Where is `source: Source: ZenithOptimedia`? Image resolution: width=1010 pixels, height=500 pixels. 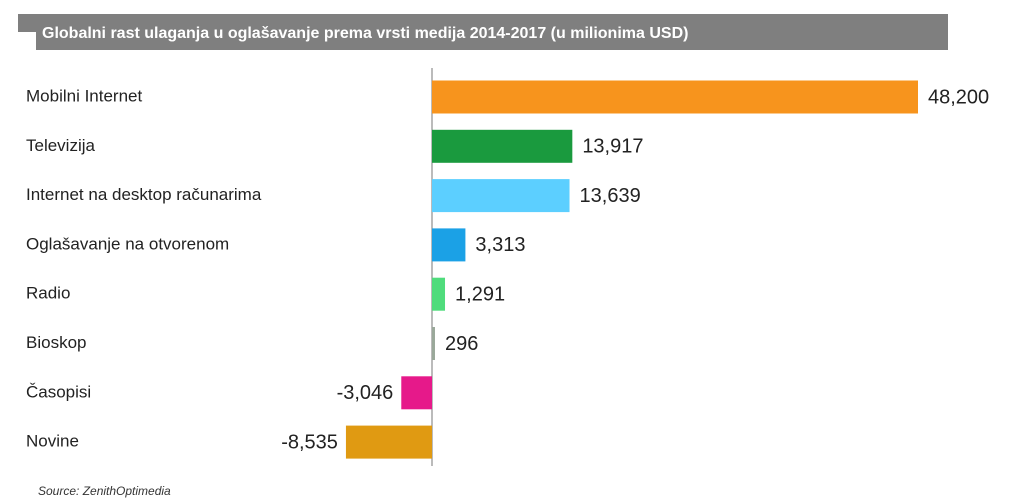 source: Source: ZenithOptimedia is located at coordinates (104, 491).